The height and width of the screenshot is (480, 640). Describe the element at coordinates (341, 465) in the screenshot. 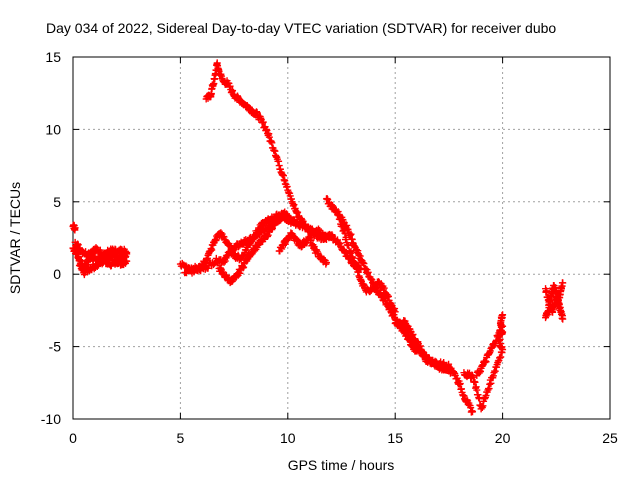

I see `x-axis-label: GPS time / hours` at that location.